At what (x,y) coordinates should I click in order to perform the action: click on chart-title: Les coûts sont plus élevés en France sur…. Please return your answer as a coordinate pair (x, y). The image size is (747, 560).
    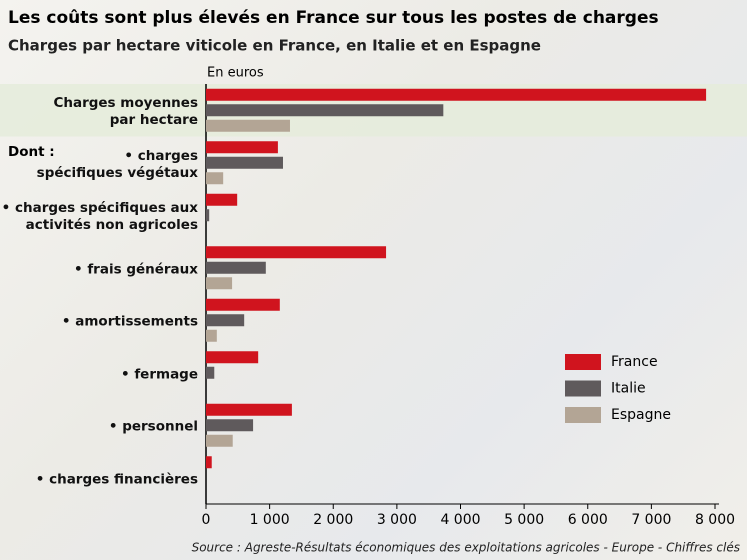
    Looking at the image, I should click on (333, 18).